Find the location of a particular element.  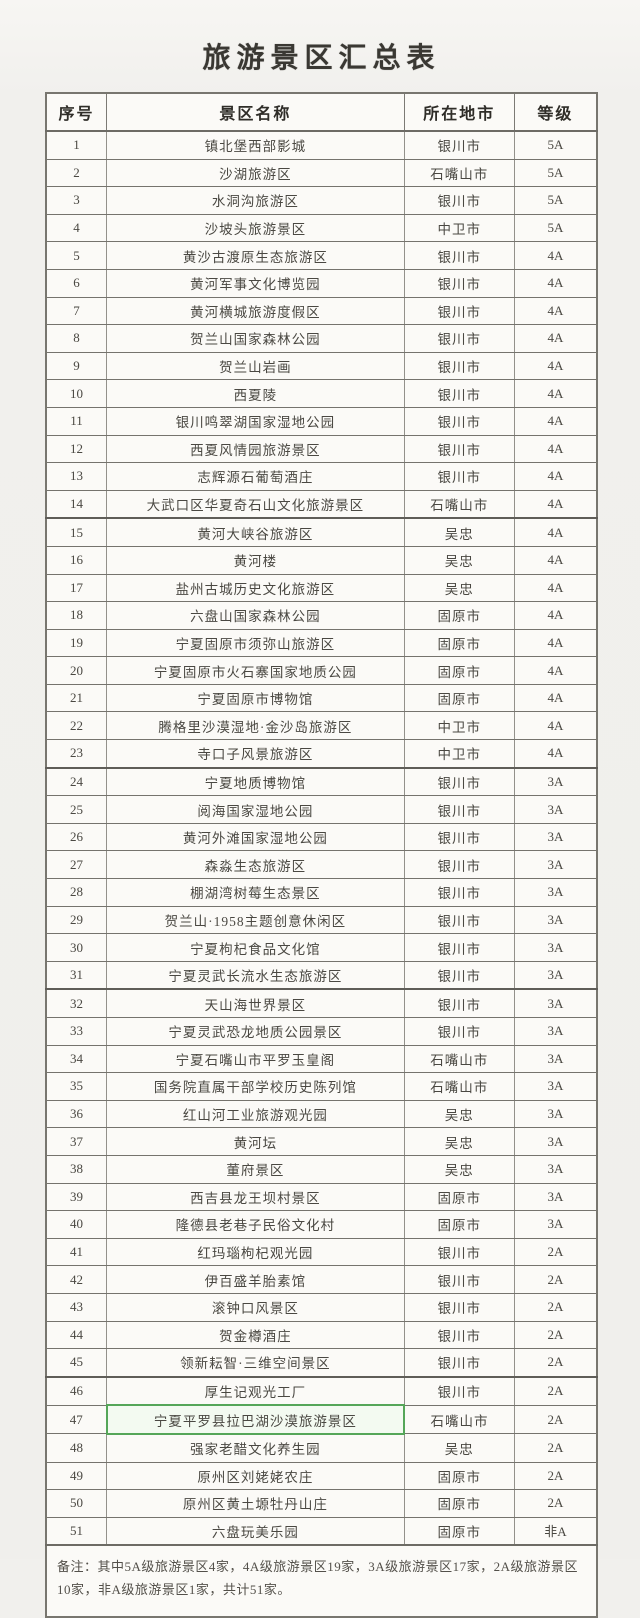

table-row: 4 沙坡头旅游景区 中卫市 5A is located at coordinates (321, 228).